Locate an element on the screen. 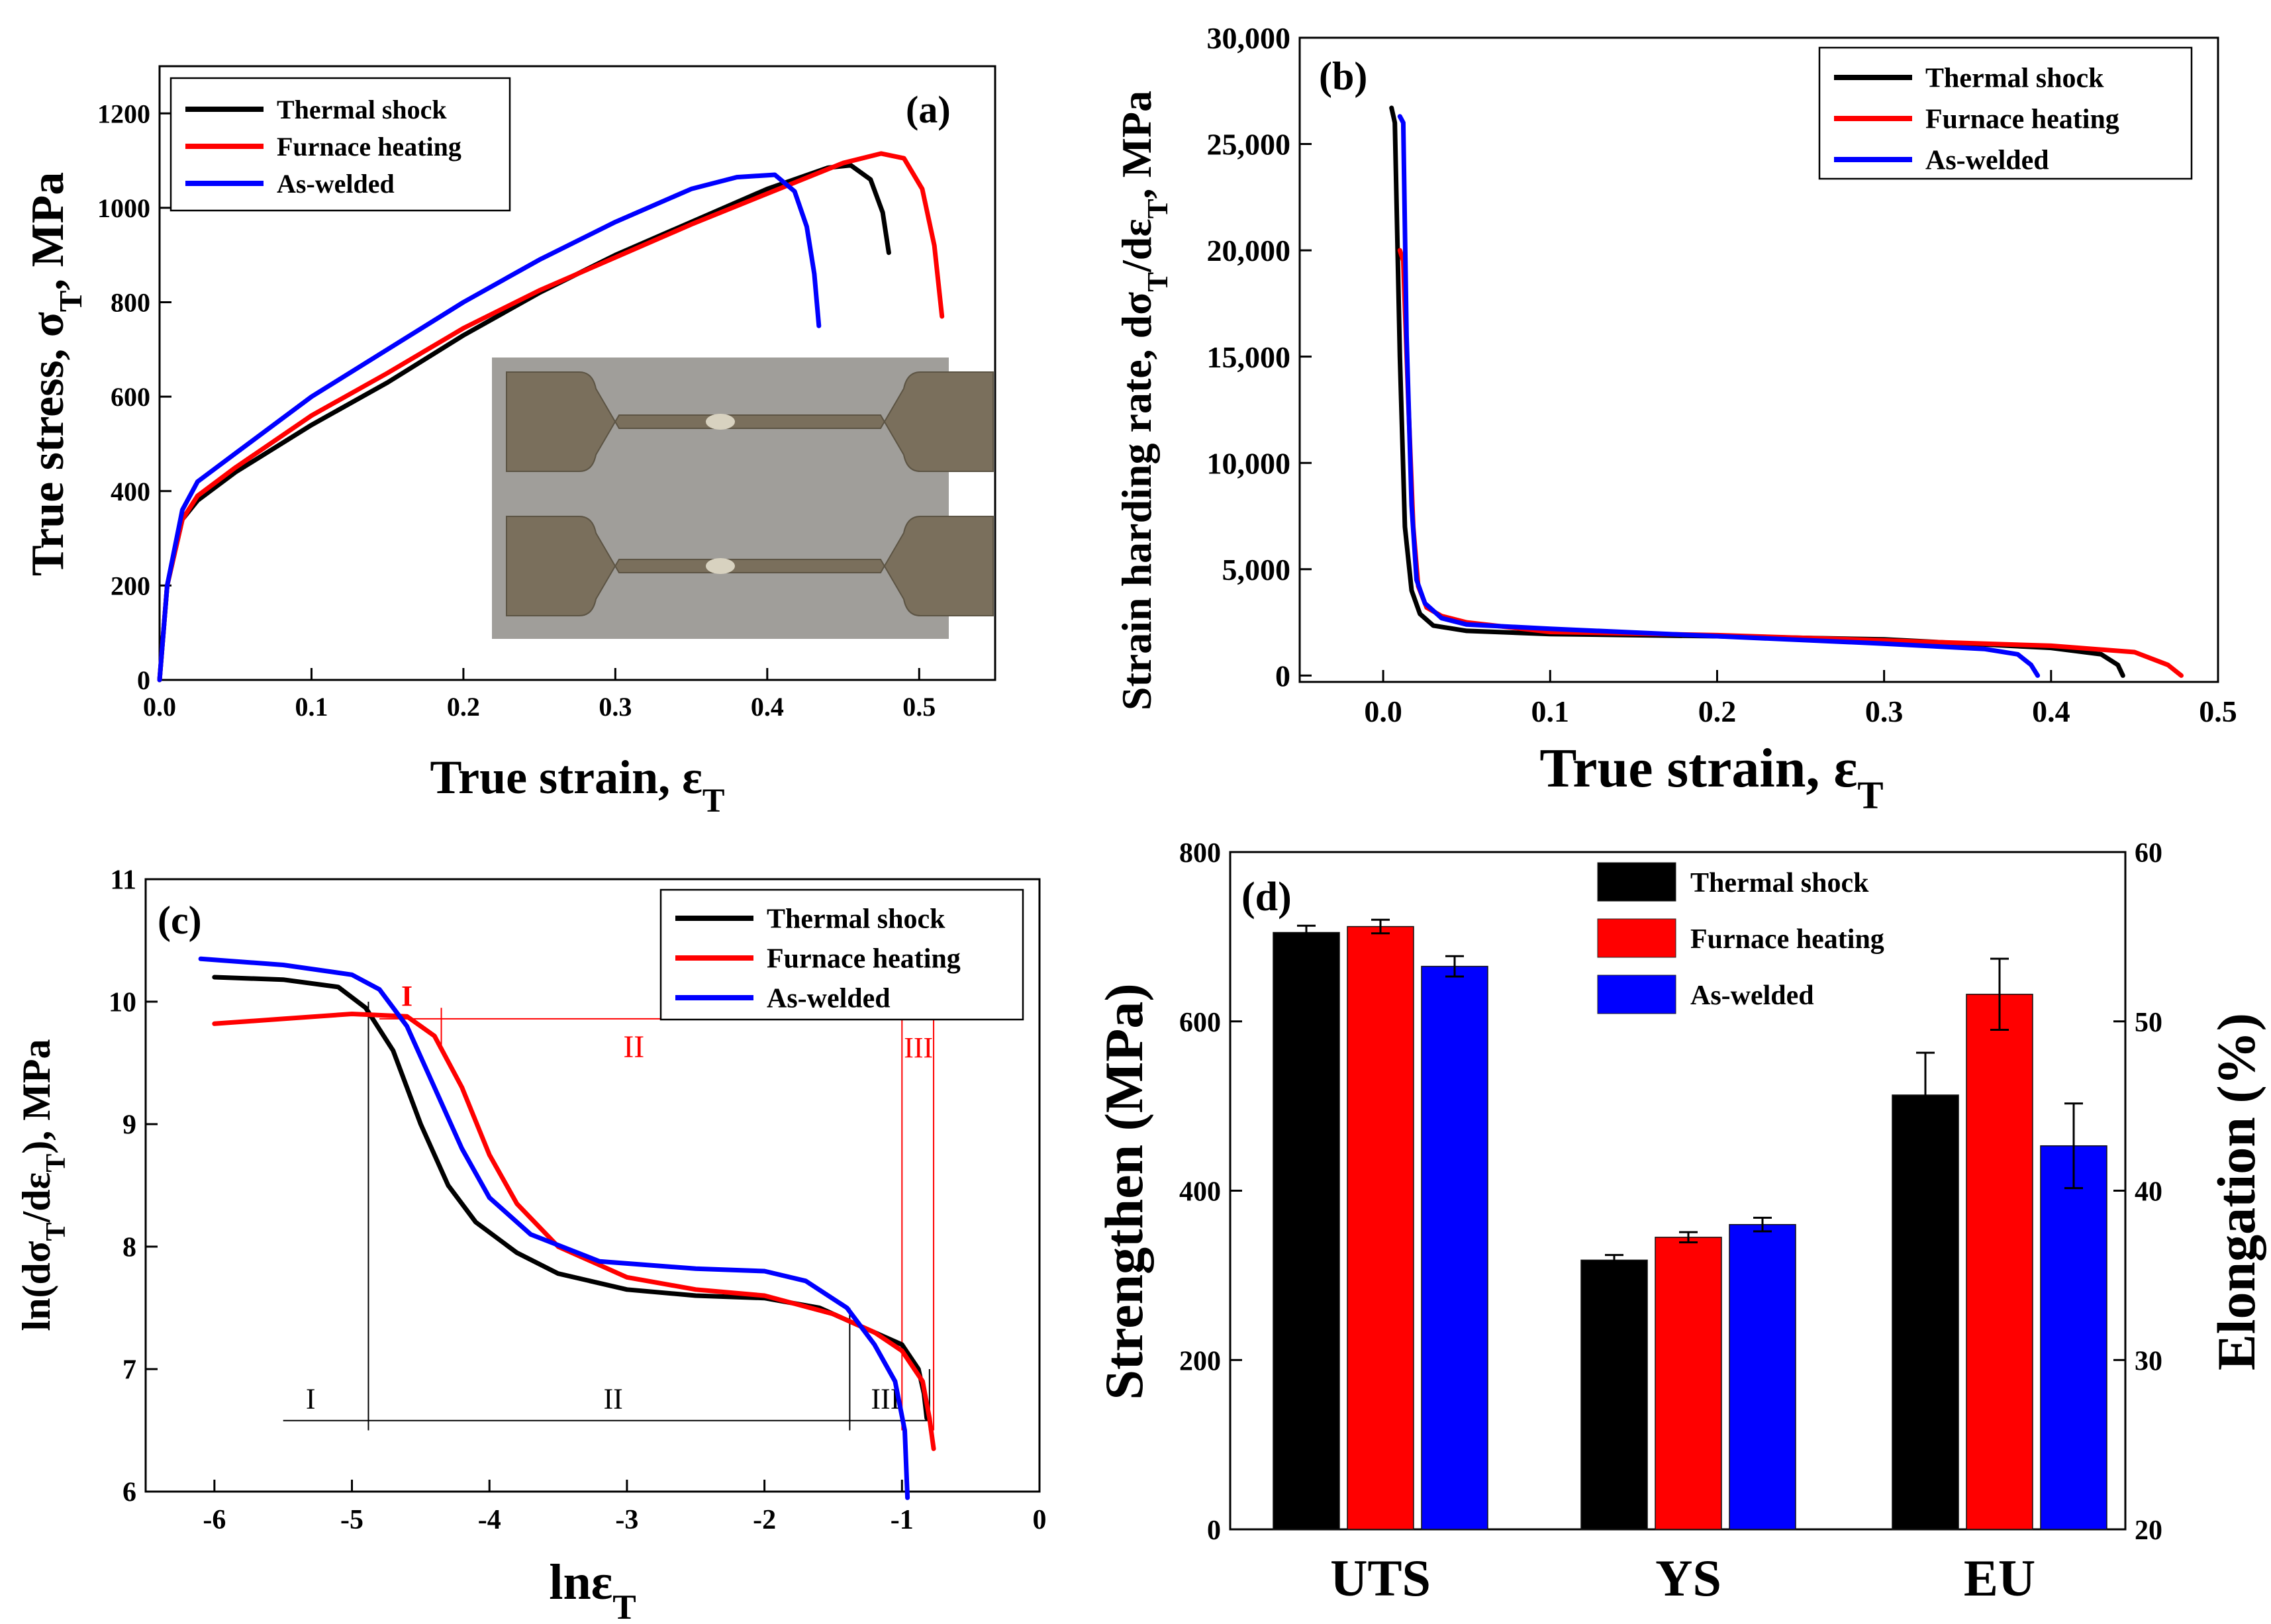 The height and width of the screenshot is (1624, 2271). a-ytick-label: 1000 is located at coordinates (123, 208).